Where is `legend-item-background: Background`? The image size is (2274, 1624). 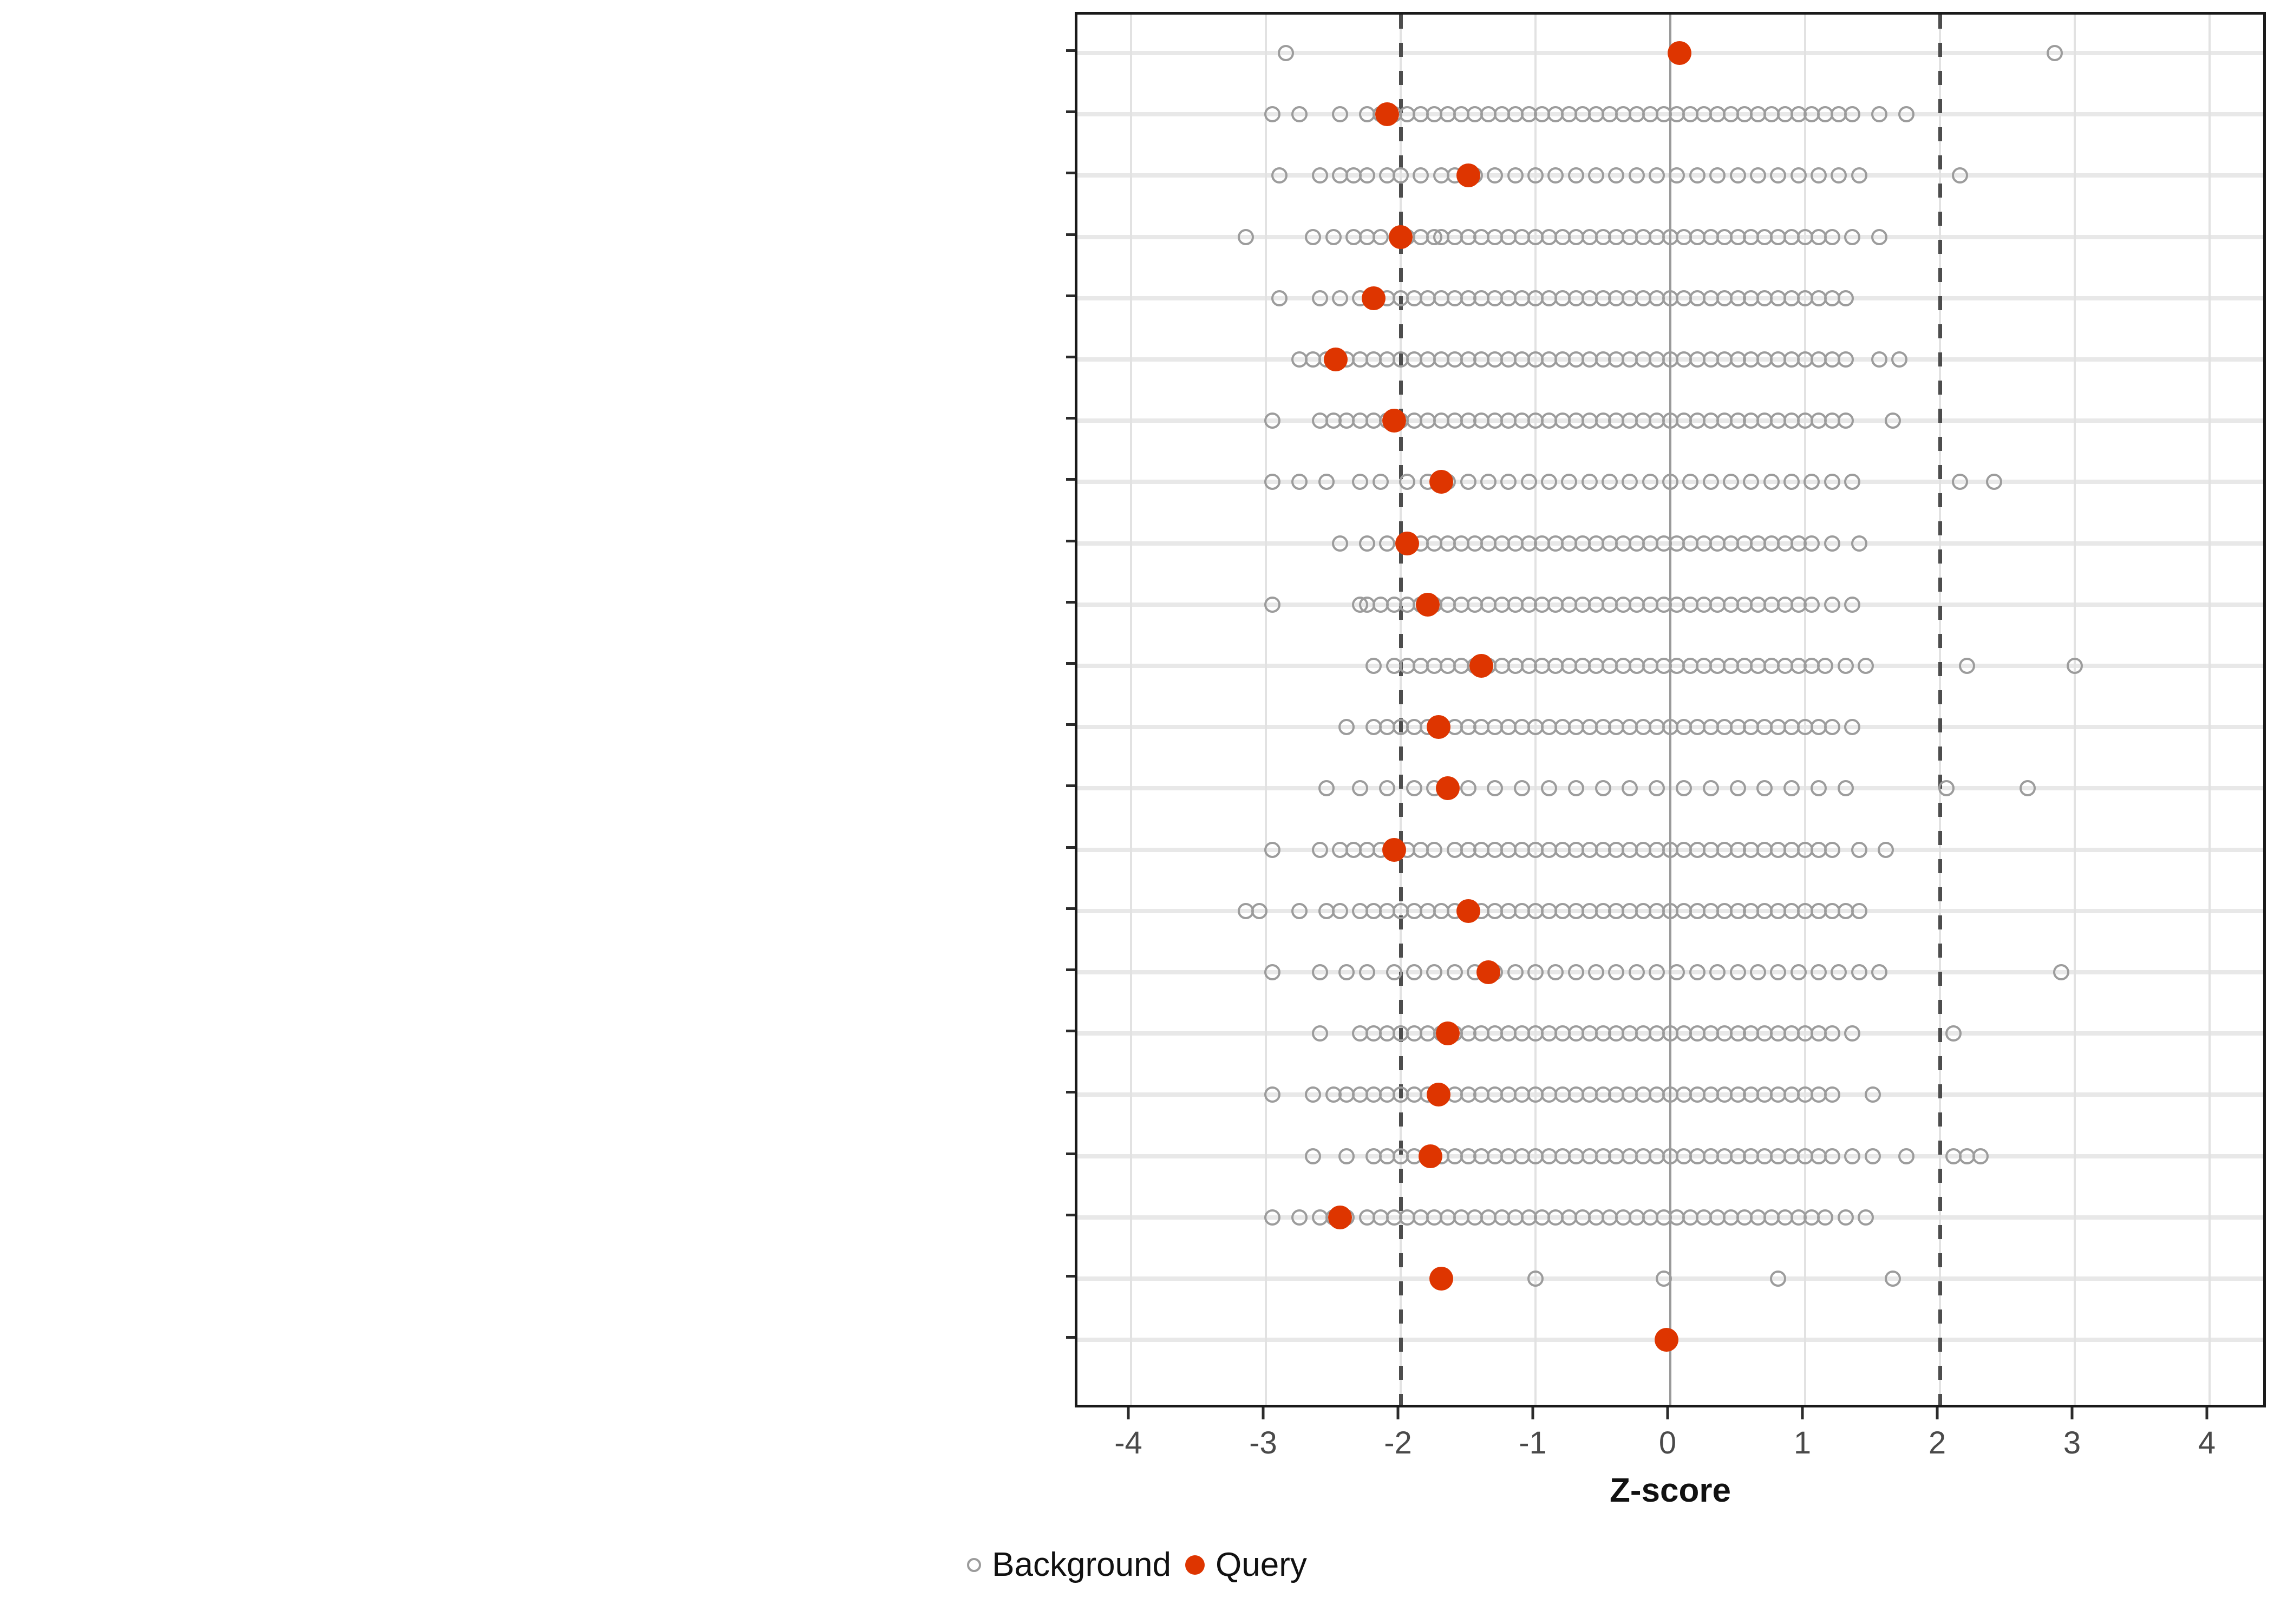 legend-item-background: Background is located at coordinates (1069, 1565).